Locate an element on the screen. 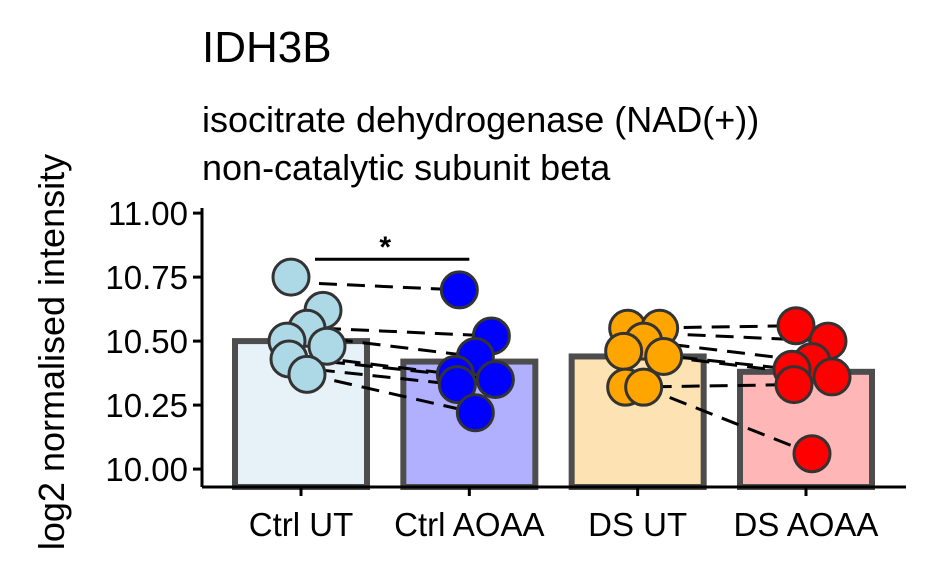 The width and height of the screenshot is (930, 570). y-tick-label-2: 10.50 is located at coordinates (146, 341).